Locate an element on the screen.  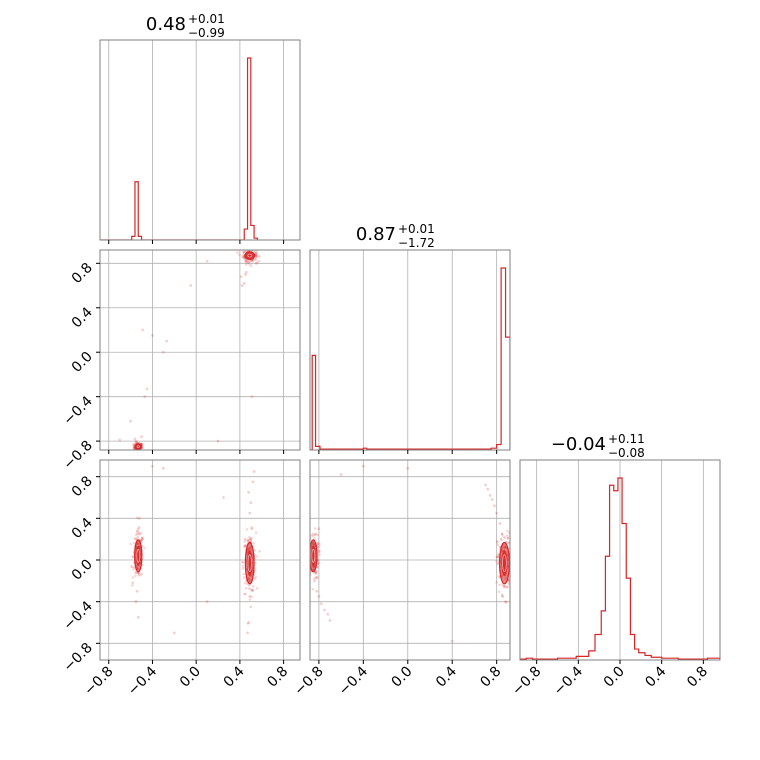
panel-plot-area is located at coordinates (410, 350).